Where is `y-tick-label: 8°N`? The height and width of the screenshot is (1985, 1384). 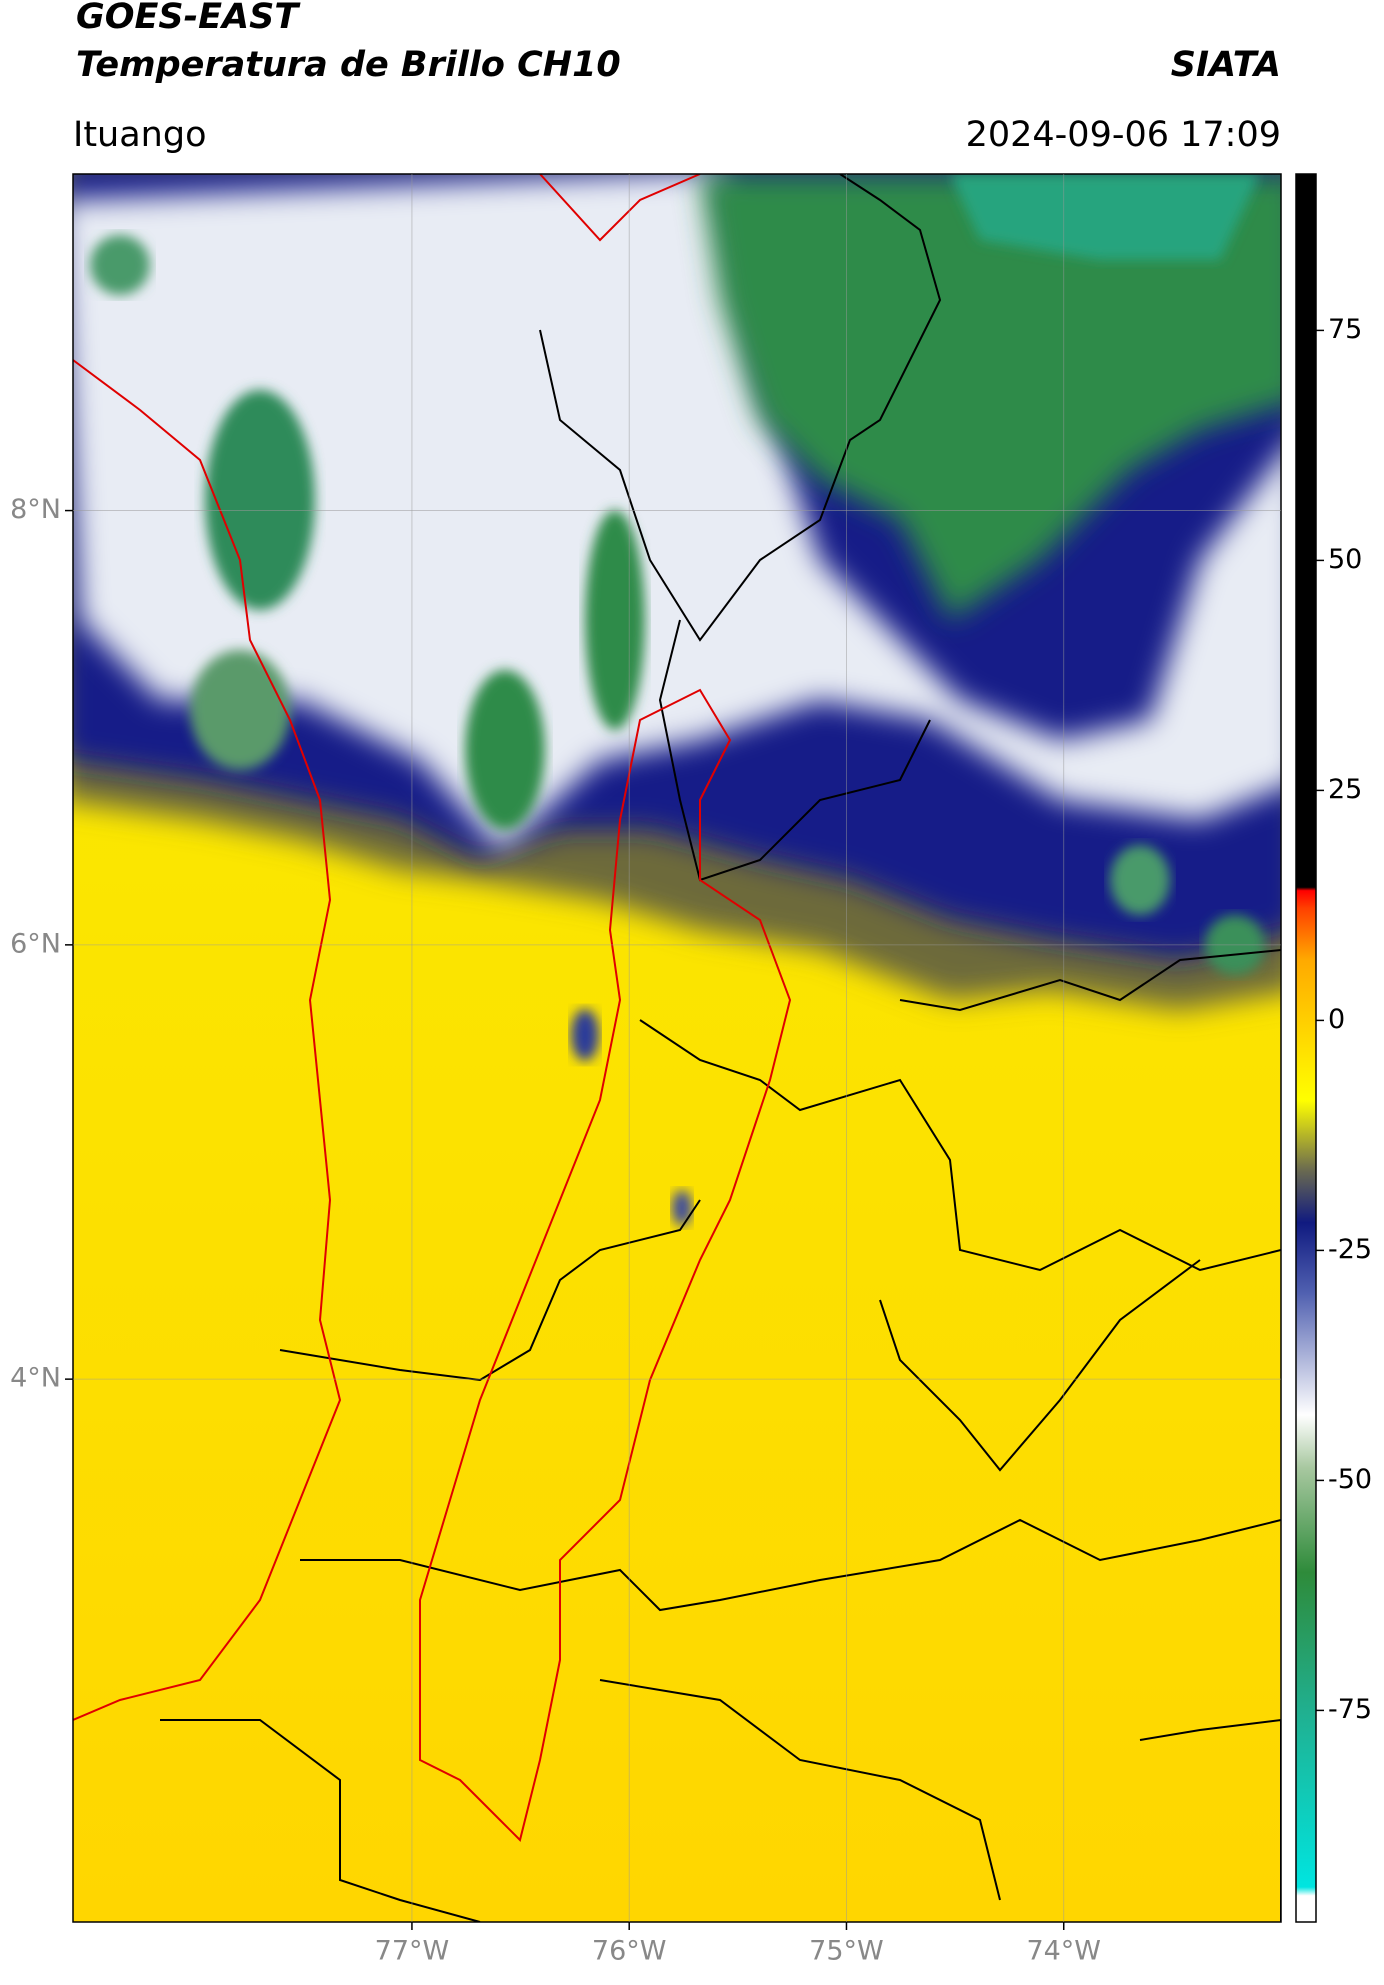
y-tick-label: 8°N is located at coordinates (35, 509).